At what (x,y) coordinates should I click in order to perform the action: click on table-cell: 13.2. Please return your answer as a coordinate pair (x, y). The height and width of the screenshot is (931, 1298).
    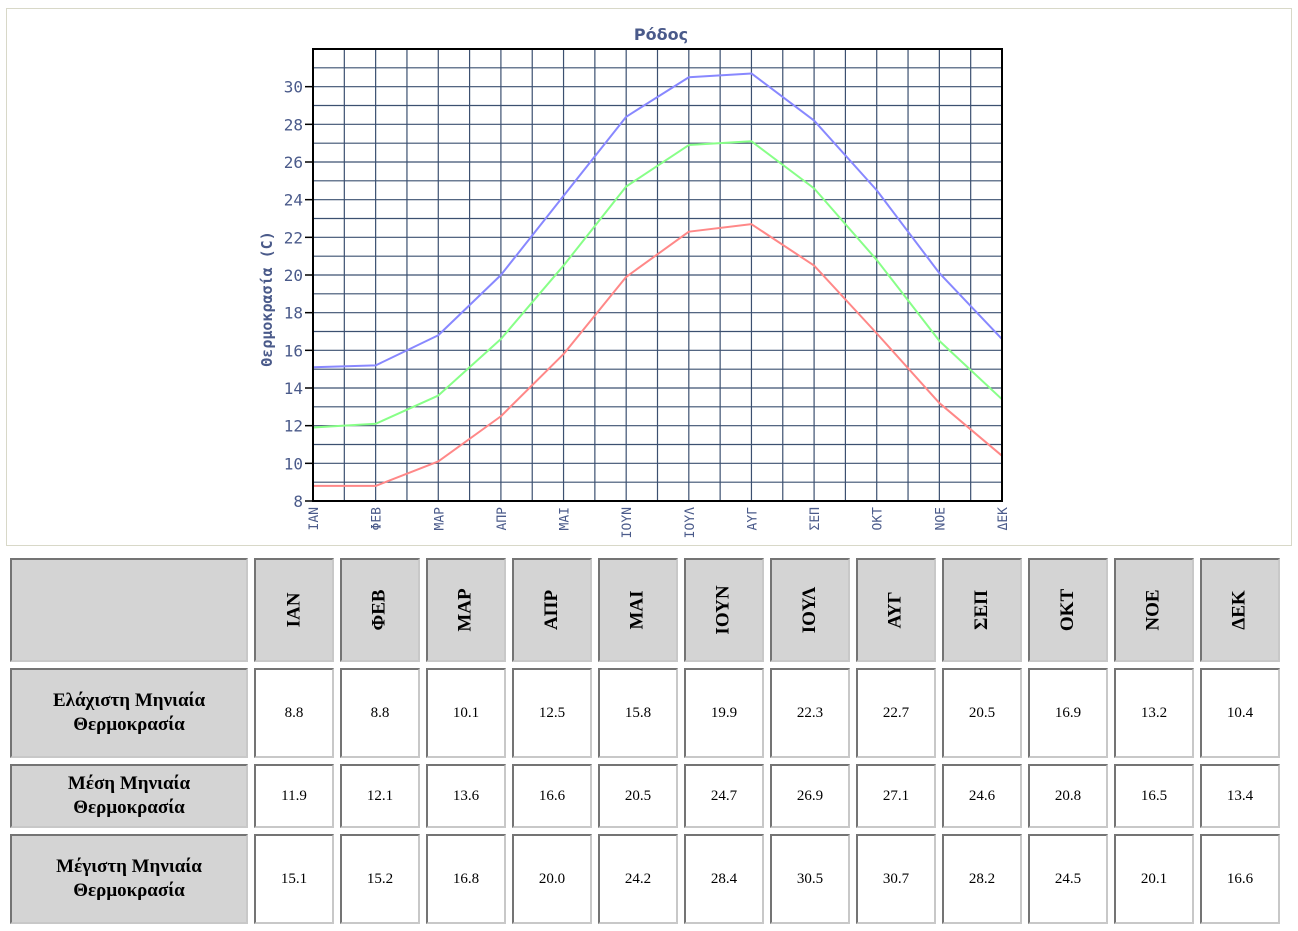
    Looking at the image, I should click on (1154, 713).